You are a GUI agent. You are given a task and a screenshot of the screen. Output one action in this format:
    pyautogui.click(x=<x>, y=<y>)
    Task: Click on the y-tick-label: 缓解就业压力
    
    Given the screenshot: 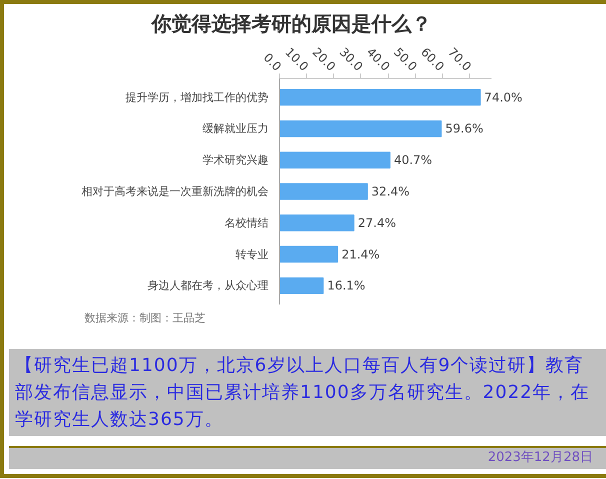 What is the action you would take?
    pyautogui.click(x=235, y=129)
    